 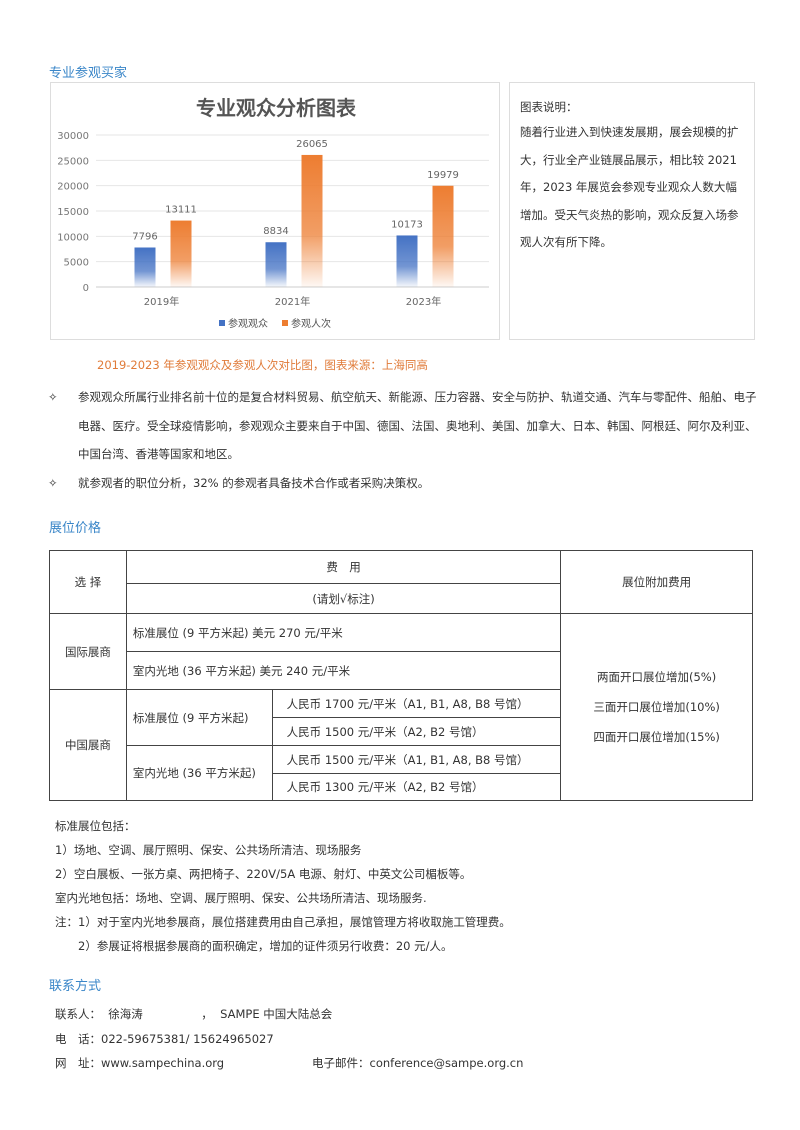 What do you see at coordinates (657, 677) in the screenshot?
I see `extra-fee-item: 两面开口展位增加(5%)` at bounding box center [657, 677].